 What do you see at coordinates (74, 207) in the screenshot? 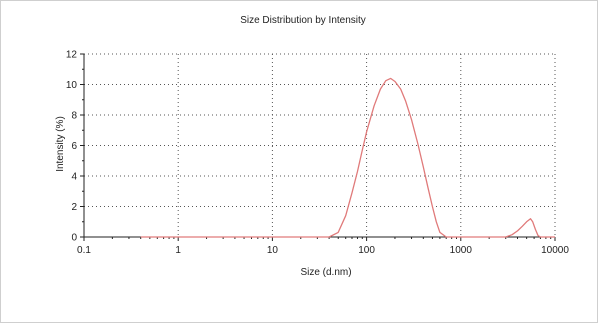
I see `y-tick-label: 2` at bounding box center [74, 207].